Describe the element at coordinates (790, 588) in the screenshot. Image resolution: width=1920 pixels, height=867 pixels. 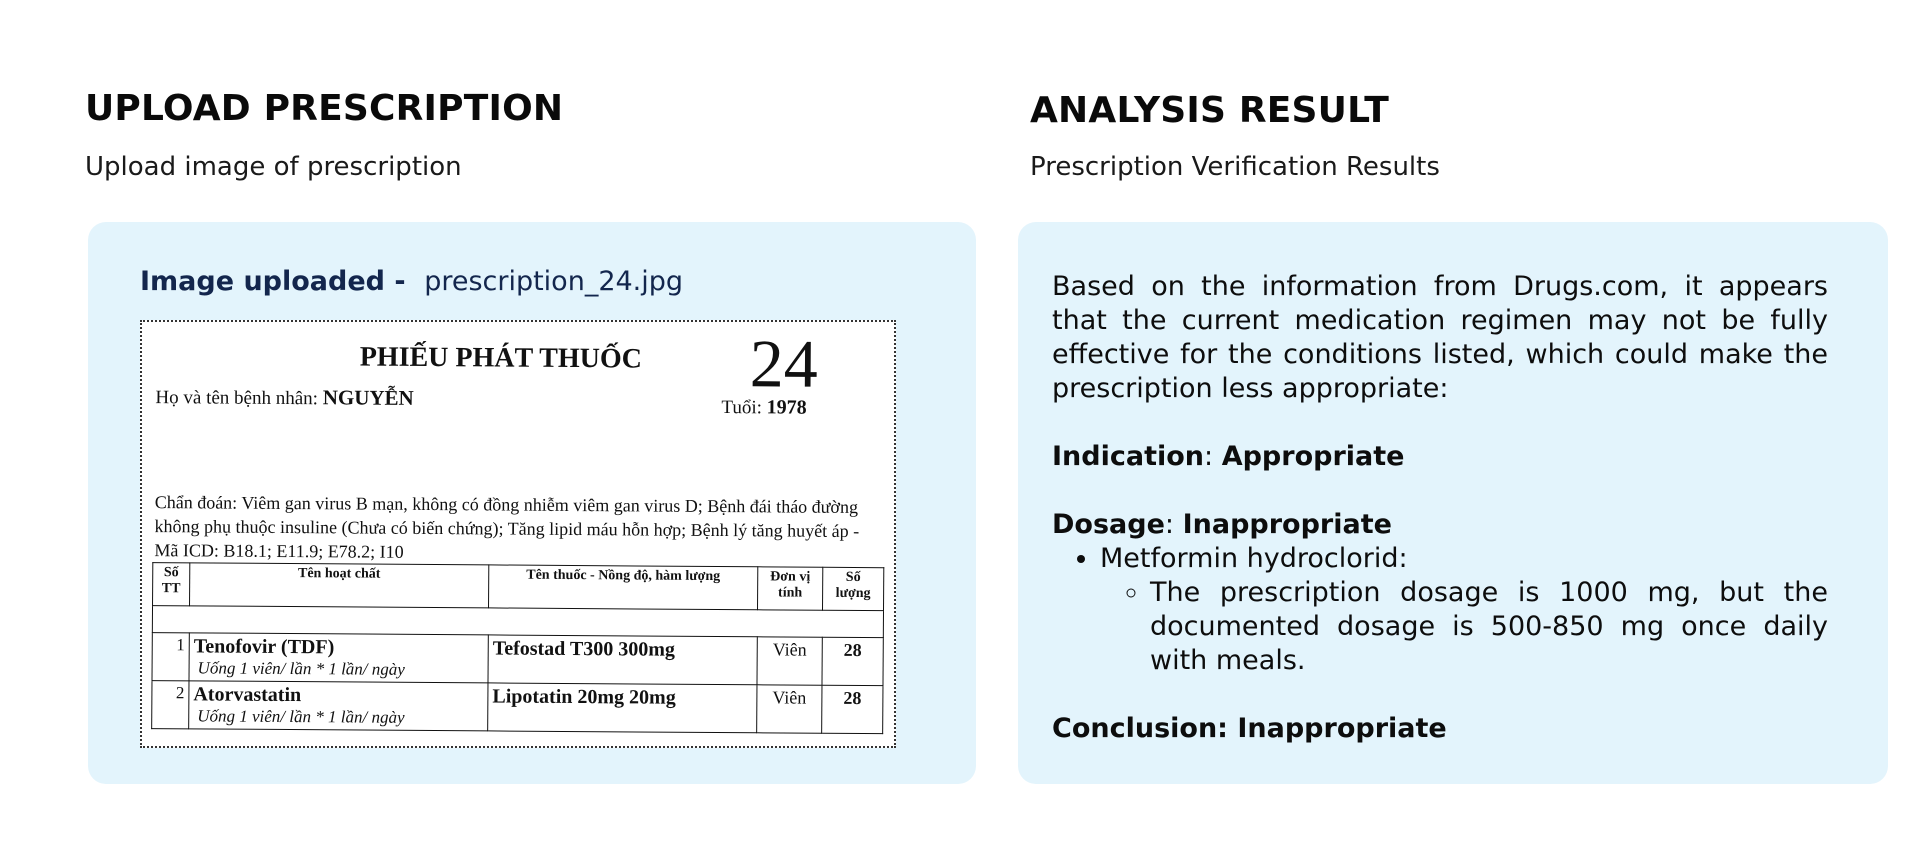
I see `col-header-unit: Đơn vị tính` at that location.